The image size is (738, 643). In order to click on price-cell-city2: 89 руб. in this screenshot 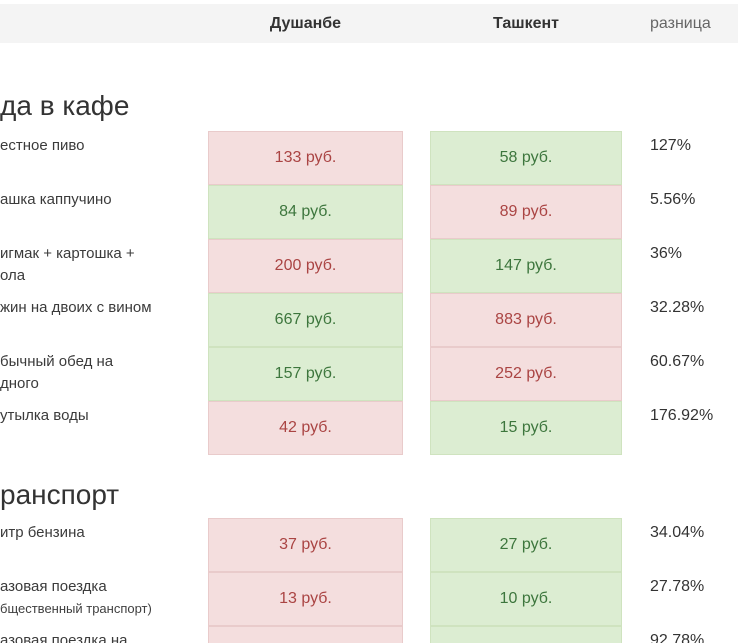, I will do `click(526, 212)`.